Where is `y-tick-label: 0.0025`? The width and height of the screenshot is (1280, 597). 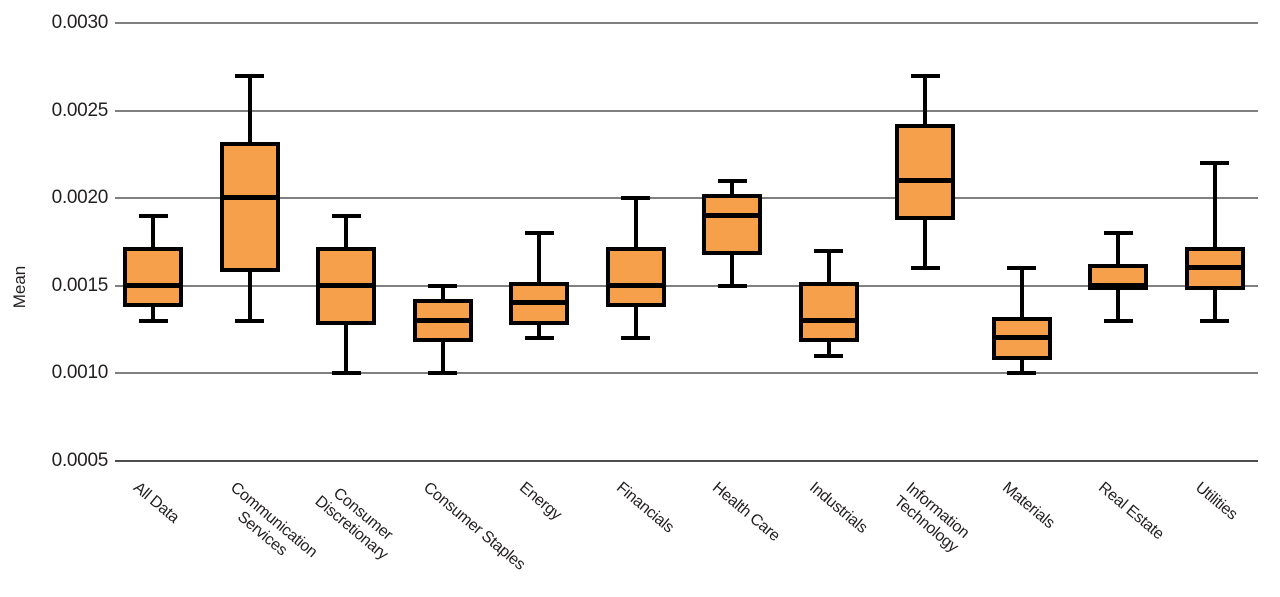 y-tick-label: 0.0025 is located at coordinates (80, 110).